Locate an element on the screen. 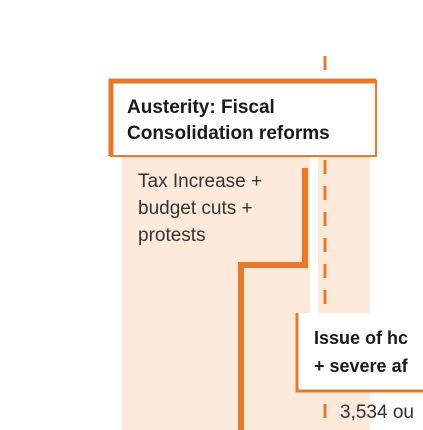  title-box is located at coordinates (243, 118).